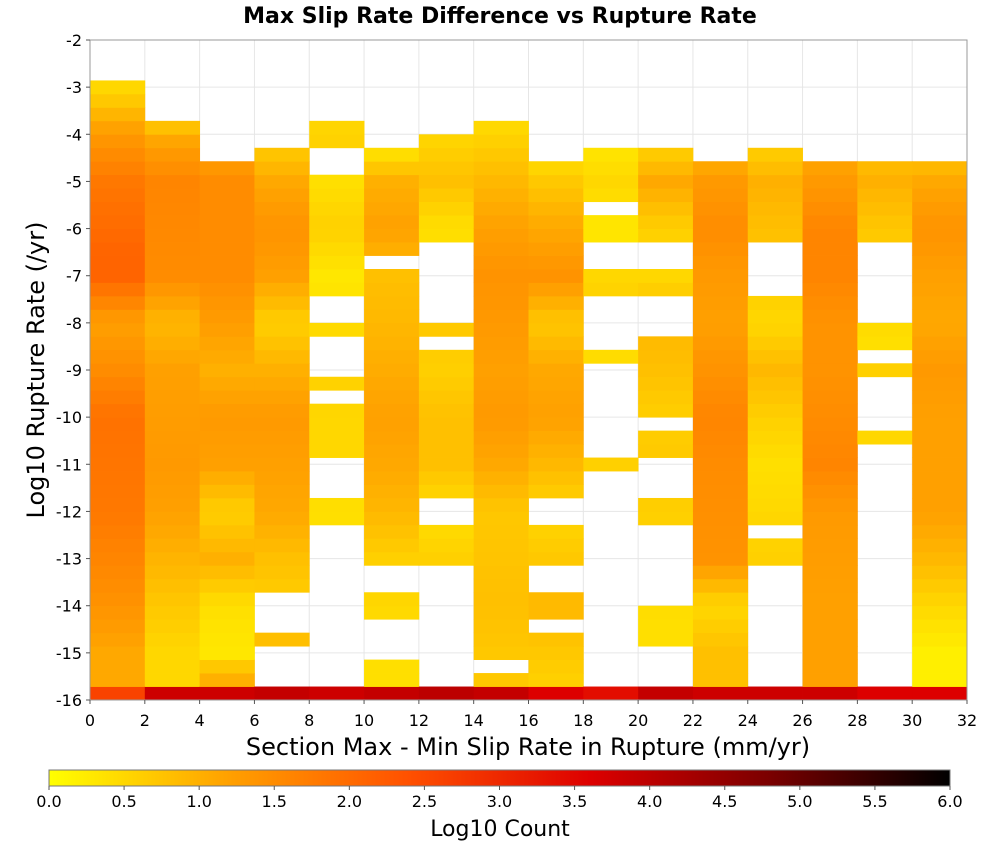  I want to click on x-tick-label: 2, so click(145, 720).